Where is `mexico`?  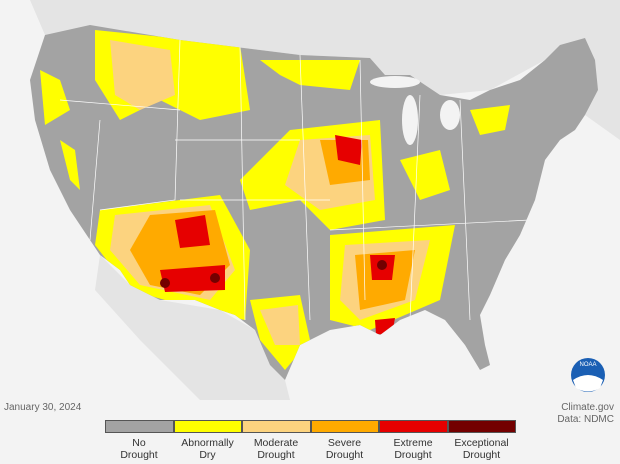
mexico is located at coordinates (192, 327).